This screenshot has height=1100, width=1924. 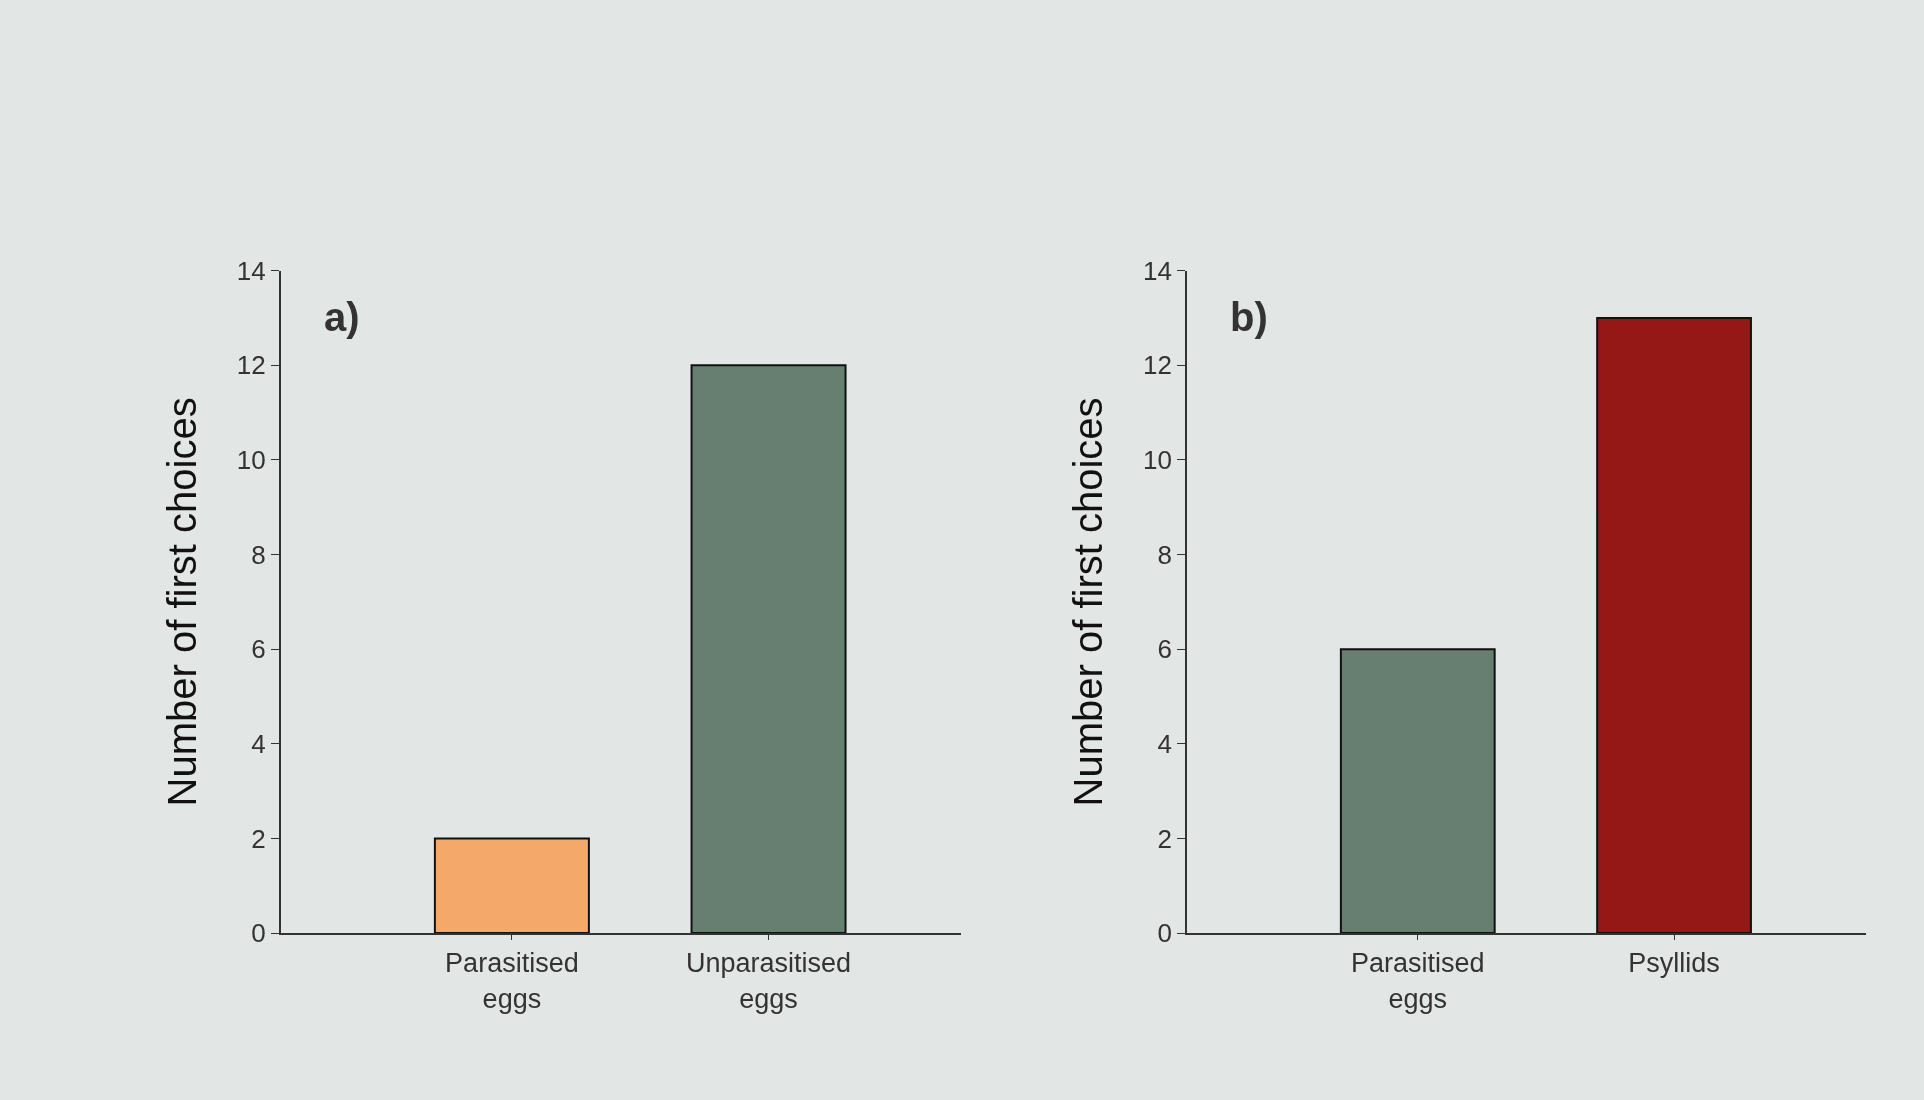 I want to click on annotation: b), so click(x=1249, y=317).